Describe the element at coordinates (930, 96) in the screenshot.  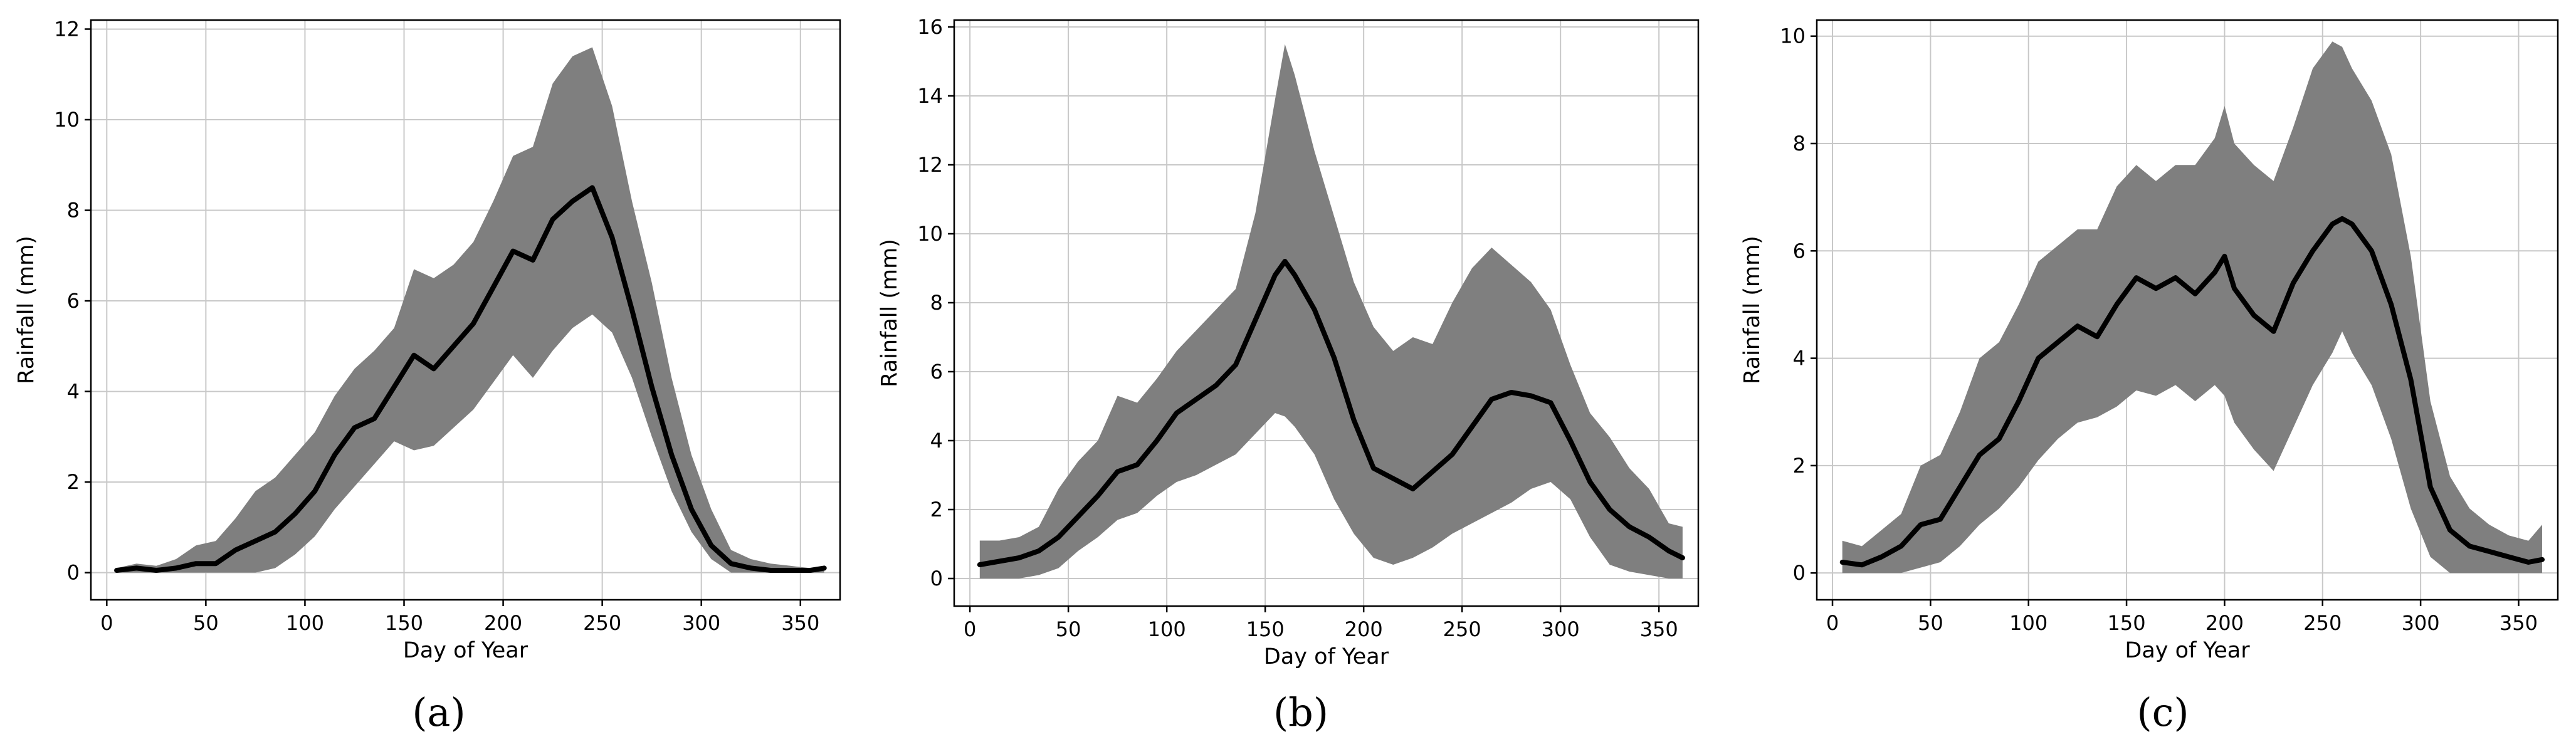
I see `y-tick-label: 14` at that location.